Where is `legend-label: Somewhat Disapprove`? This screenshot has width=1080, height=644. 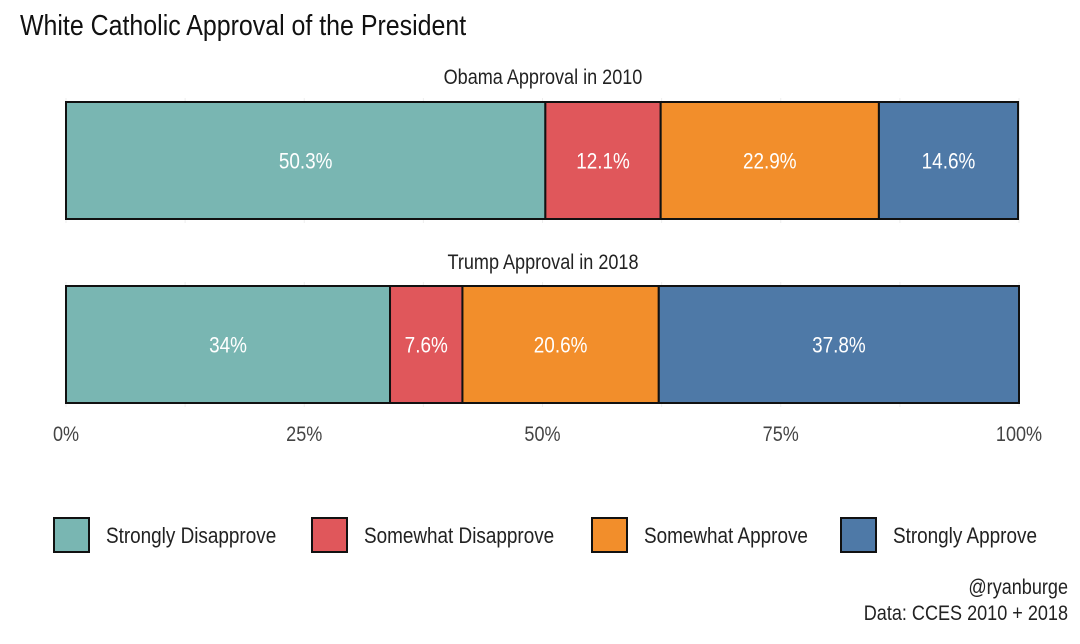
legend-label: Somewhat Disapprove is located at coordinates (459, 536).